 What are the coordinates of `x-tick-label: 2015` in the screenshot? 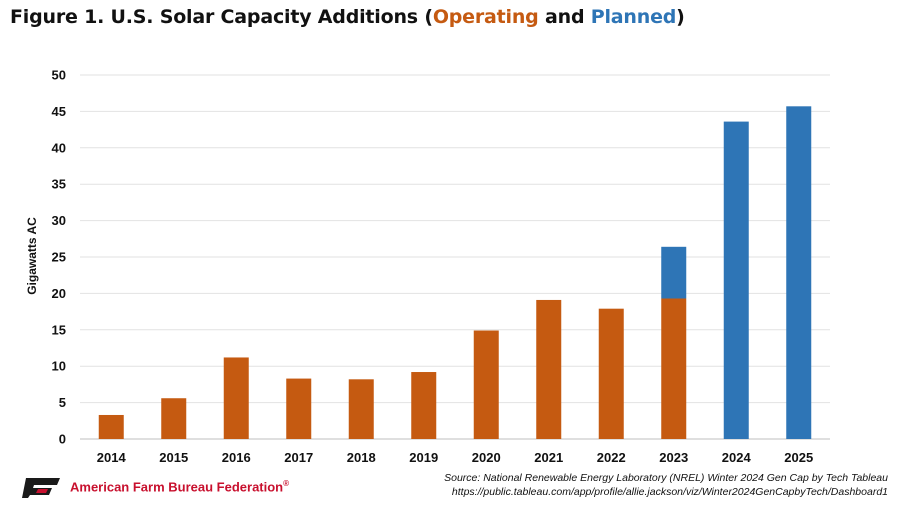 It's located at (173, 457).